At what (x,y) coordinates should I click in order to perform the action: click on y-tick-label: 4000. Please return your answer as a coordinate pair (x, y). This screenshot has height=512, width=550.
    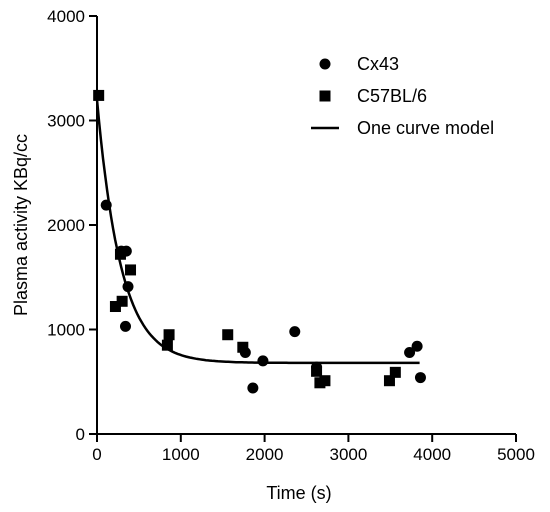
    Looking at the image, I should click on (66, 16).